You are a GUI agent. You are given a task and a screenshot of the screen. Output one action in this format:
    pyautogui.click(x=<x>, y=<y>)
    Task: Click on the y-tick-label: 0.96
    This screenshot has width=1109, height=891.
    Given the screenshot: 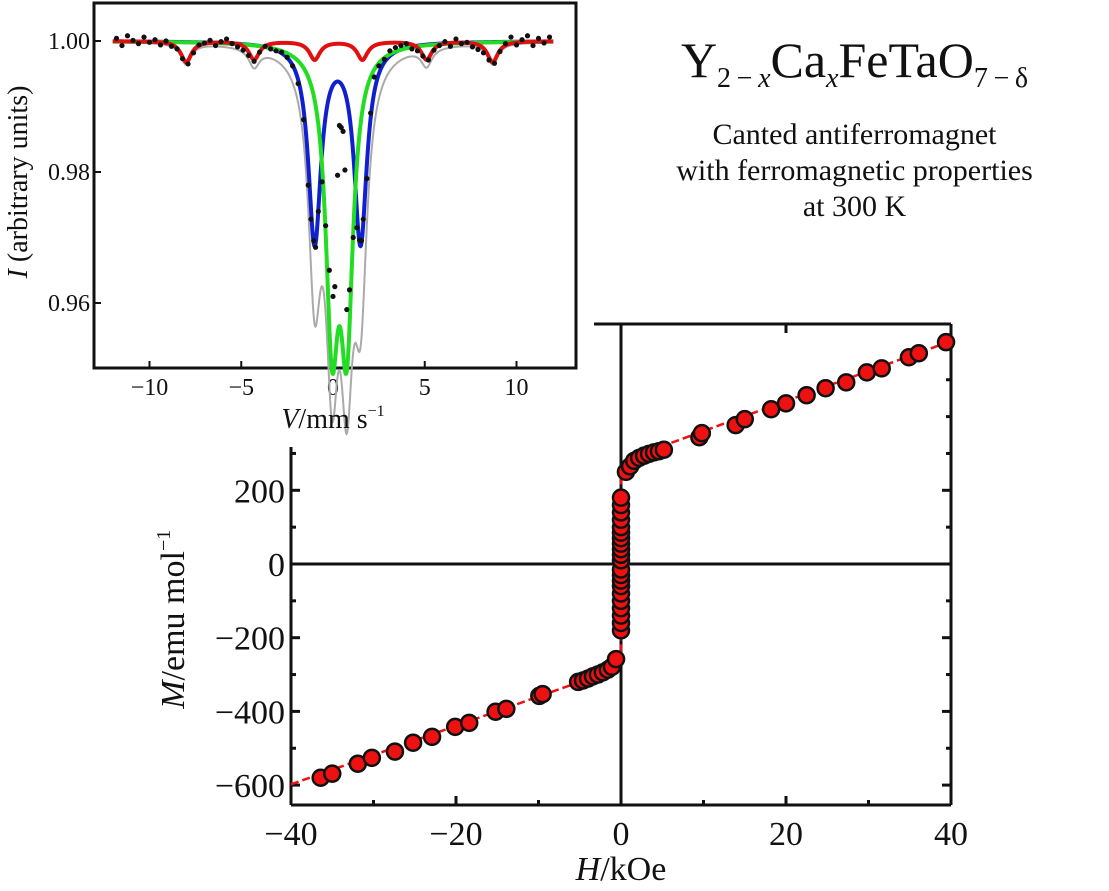 What is the action you would take?
    pyautogui.click(x=69, y=304)
    